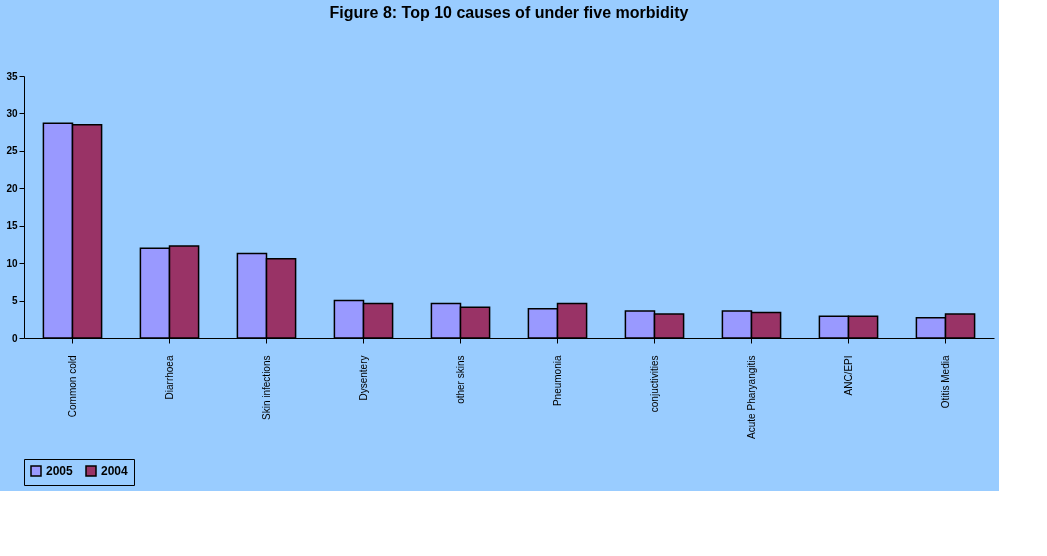 The height and width of the screenshot is (556, 1047). What do you see at coordinates (12, 113) in the screenshot?
I see `y-tick-label: 30` at bounding box center [12, 113].